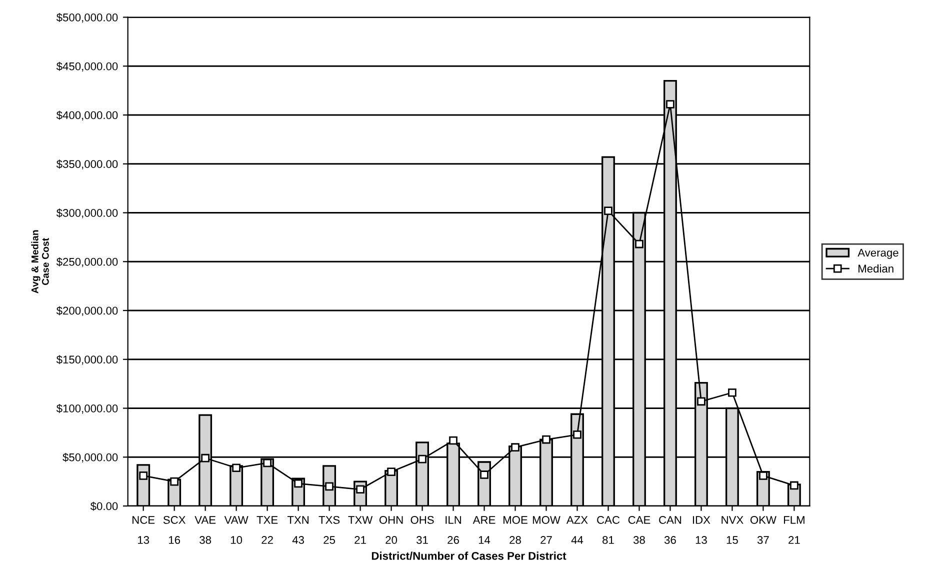  Describe the element at coordinates (422, 530) in the screenshot. I see `x-tick-label: OHS 31` at that location.